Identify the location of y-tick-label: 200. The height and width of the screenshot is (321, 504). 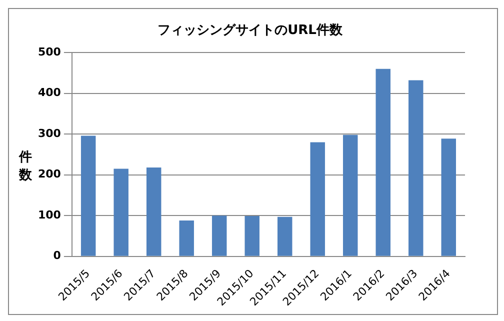
(50, 174).